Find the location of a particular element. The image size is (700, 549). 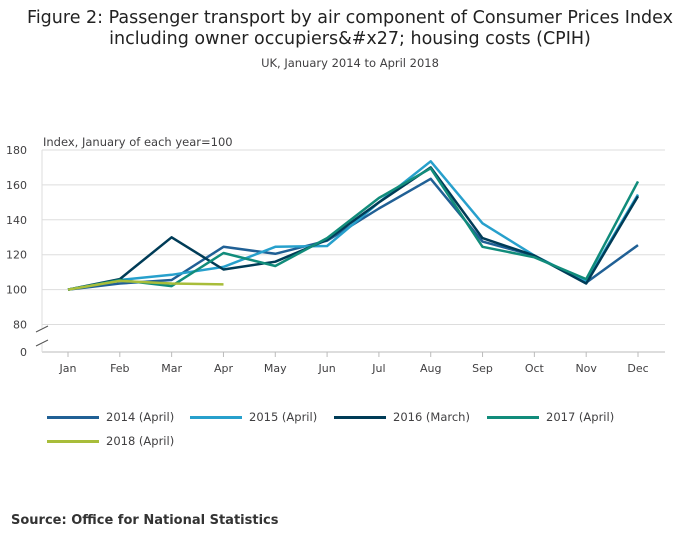

x-tick-label: Jul is located at coordinates (378, 368).